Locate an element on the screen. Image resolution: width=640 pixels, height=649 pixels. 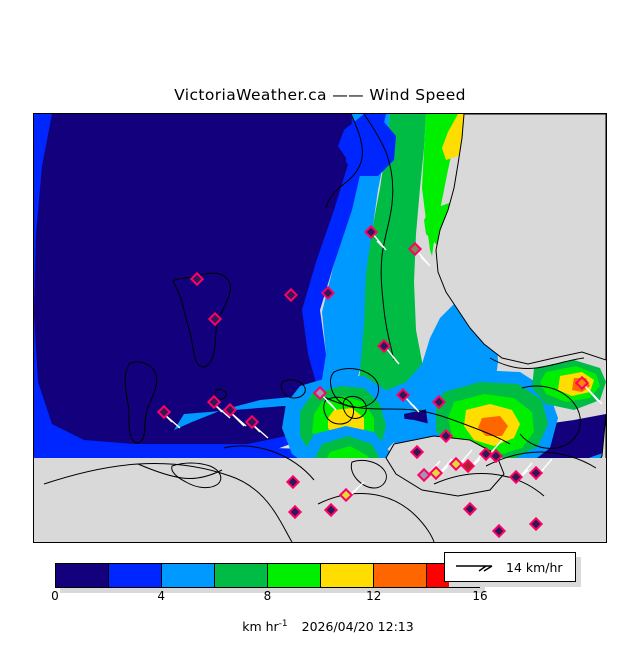
coastline-islet-b is located at coordinates (354, 407).